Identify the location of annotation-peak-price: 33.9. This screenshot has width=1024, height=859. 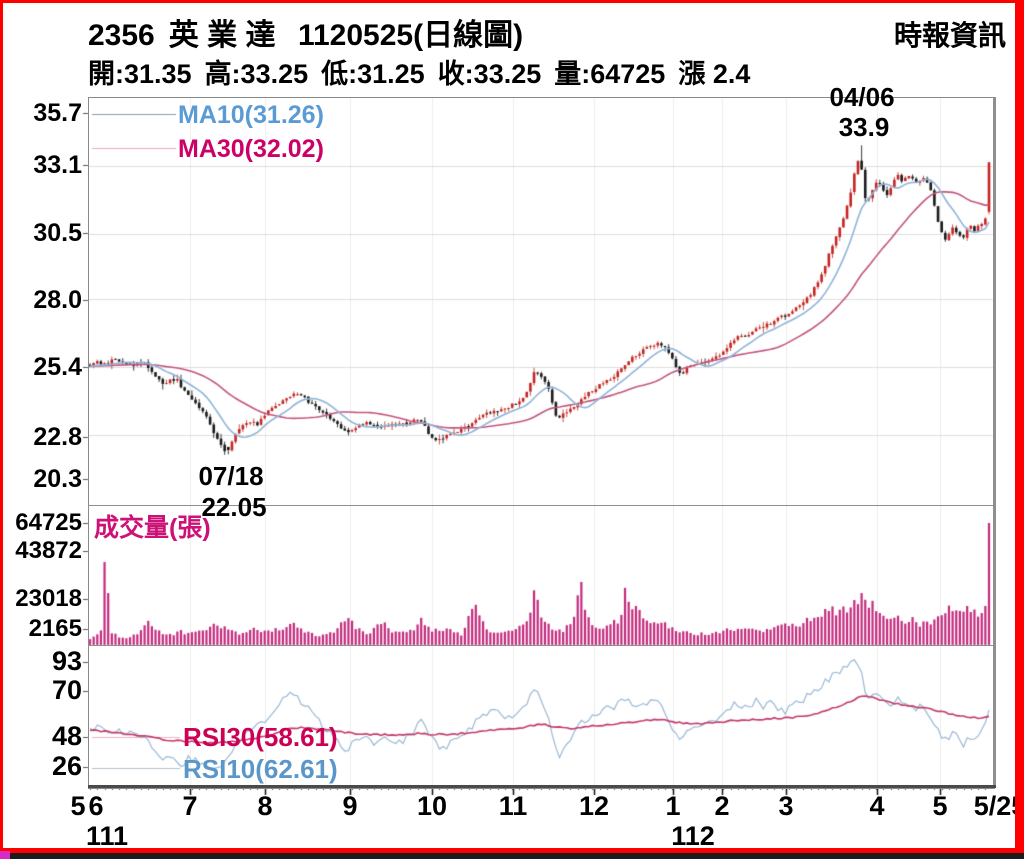
(864, 127).